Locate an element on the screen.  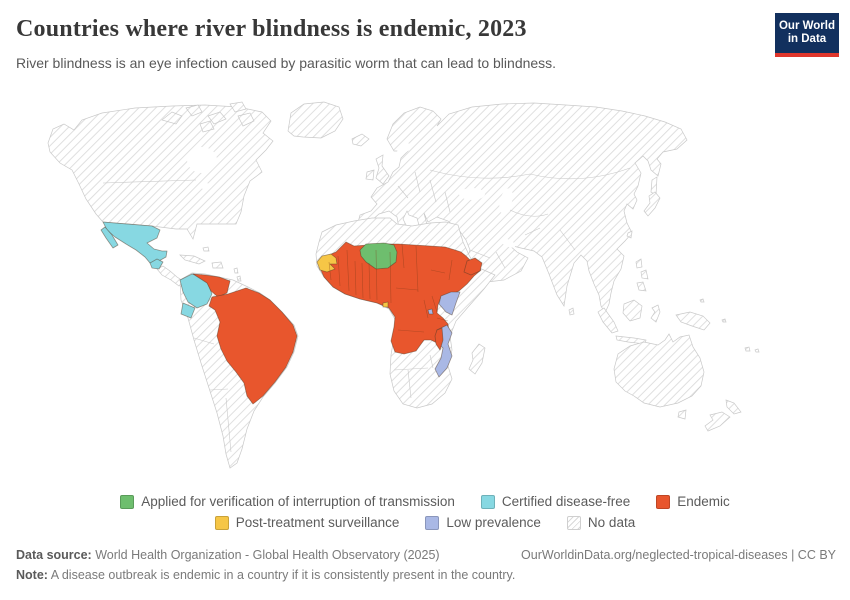
region-madagascar is located at coordinates (477, 359).